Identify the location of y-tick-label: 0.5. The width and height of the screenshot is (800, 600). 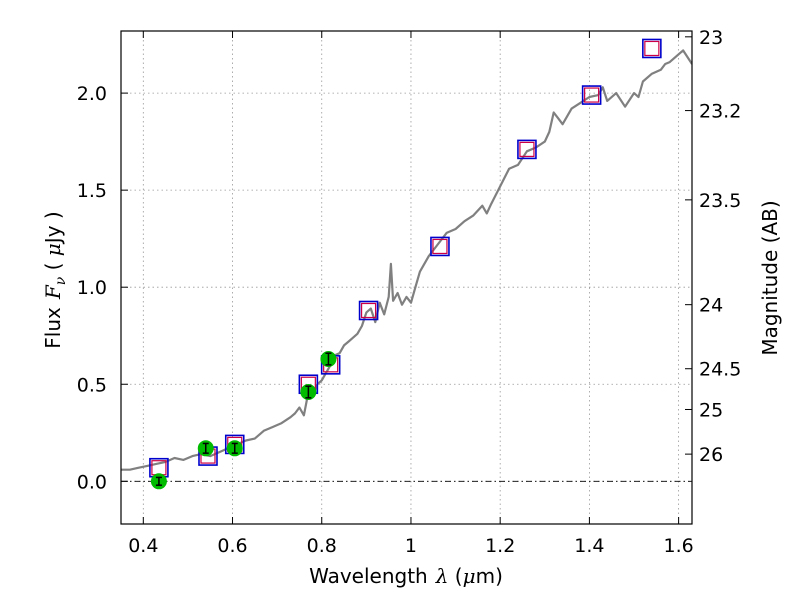
(92, 385).